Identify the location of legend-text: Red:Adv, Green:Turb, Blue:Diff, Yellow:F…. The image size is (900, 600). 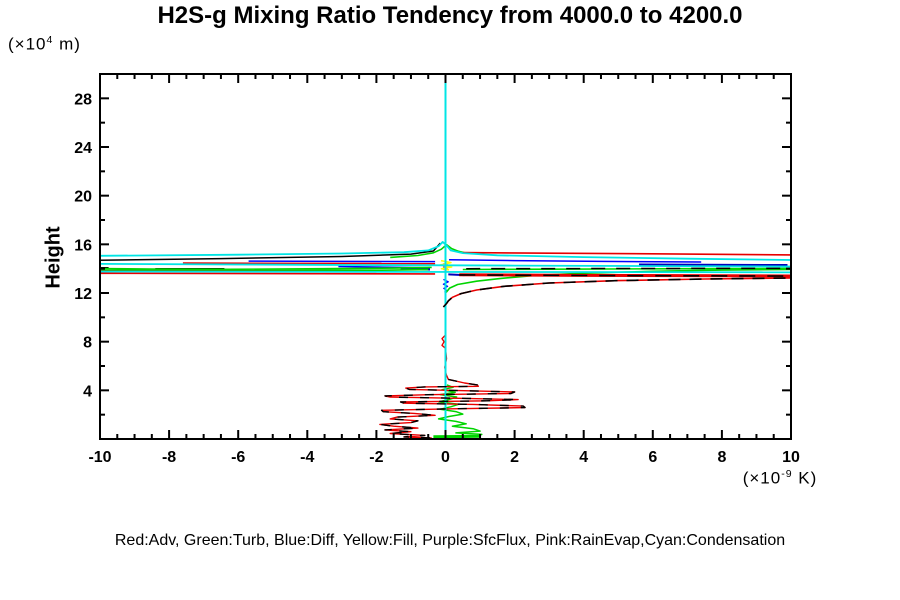
(450, 540).